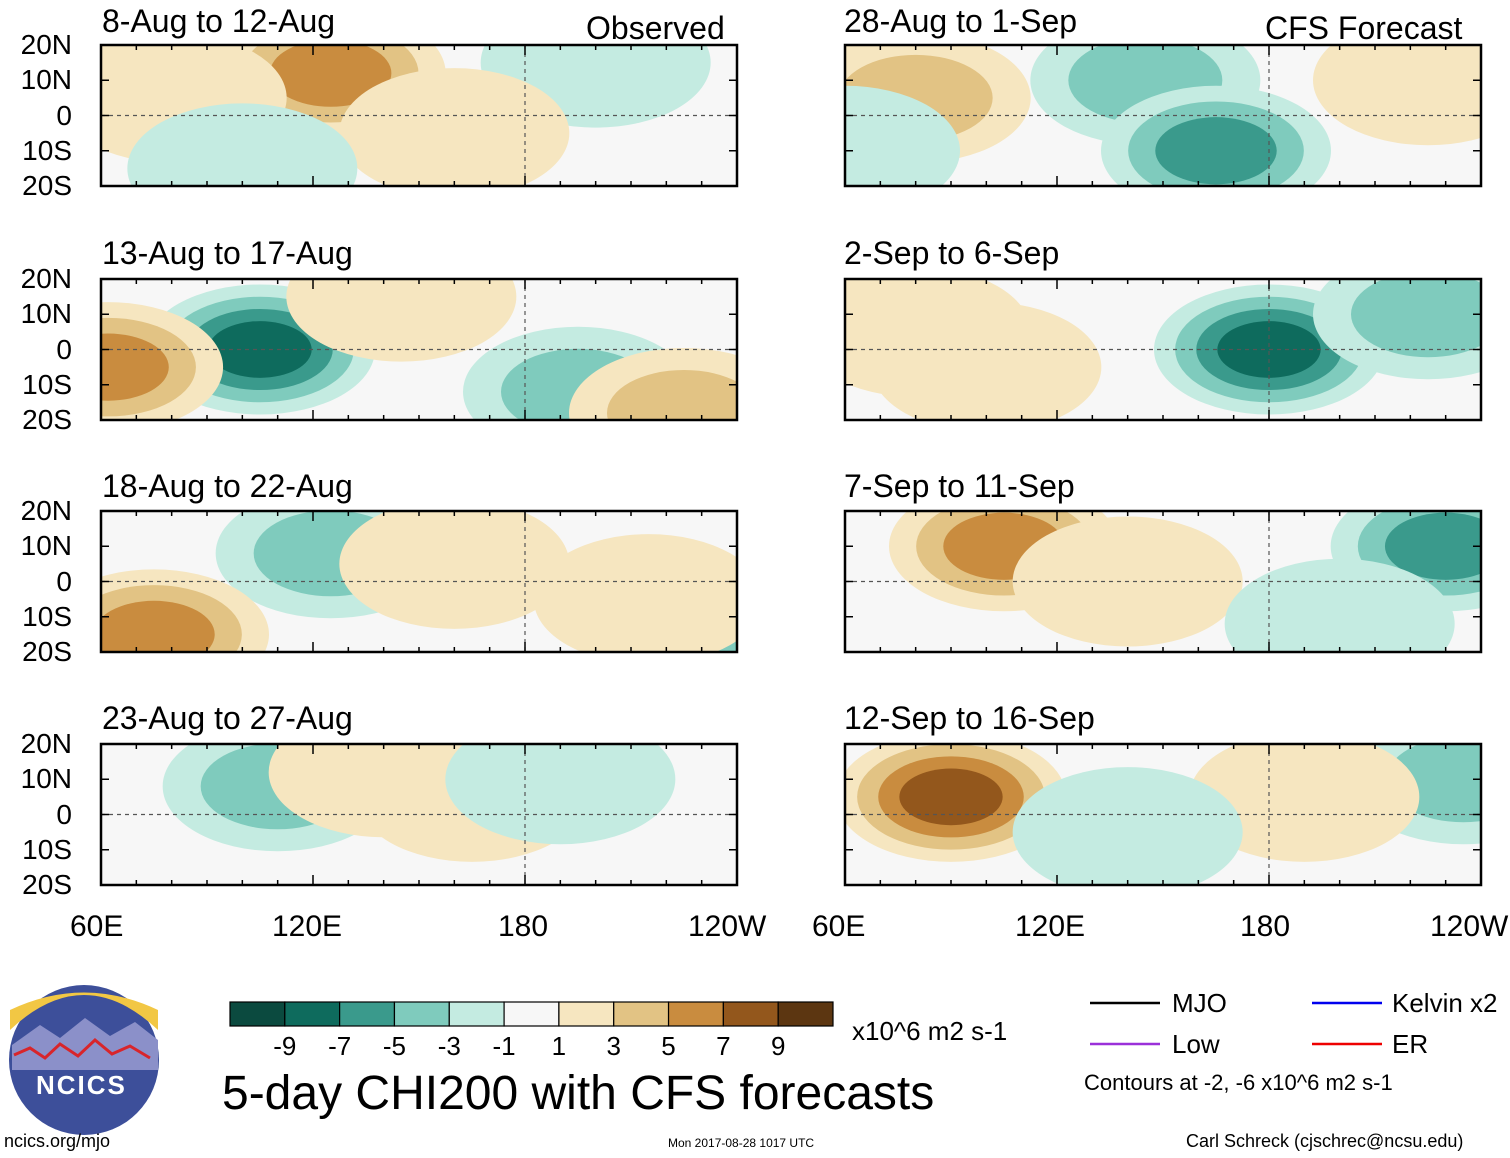  I want to click on logo-mountains, so click(85, 1044).